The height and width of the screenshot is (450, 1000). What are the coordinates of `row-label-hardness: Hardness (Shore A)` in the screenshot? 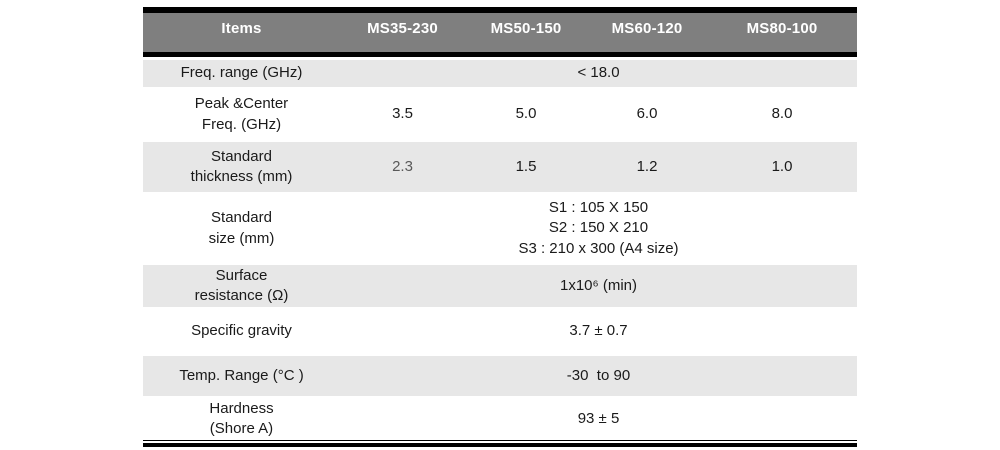 It's located at (241, 419).